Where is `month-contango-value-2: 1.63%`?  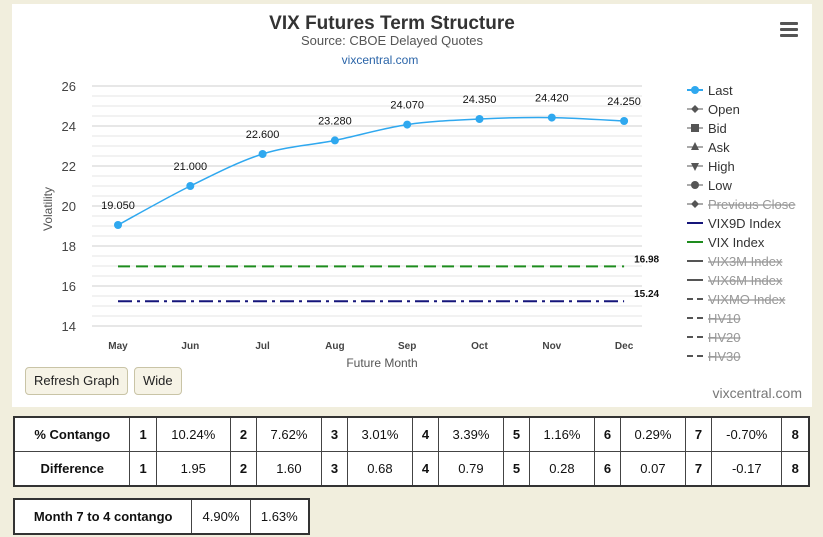 month-contango-value-2: 1.63% is located at coordinates (279, 516).